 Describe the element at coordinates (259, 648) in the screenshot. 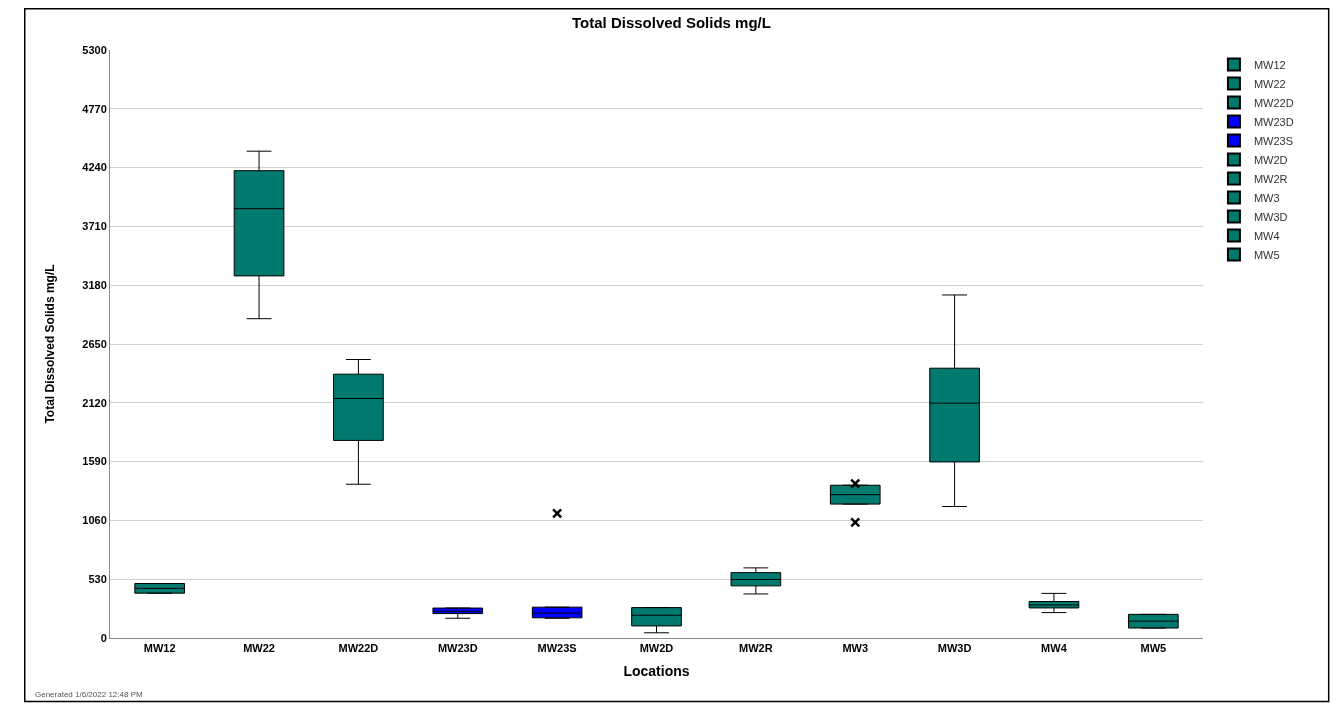

I see `x-tick-label: MW22` at that location.